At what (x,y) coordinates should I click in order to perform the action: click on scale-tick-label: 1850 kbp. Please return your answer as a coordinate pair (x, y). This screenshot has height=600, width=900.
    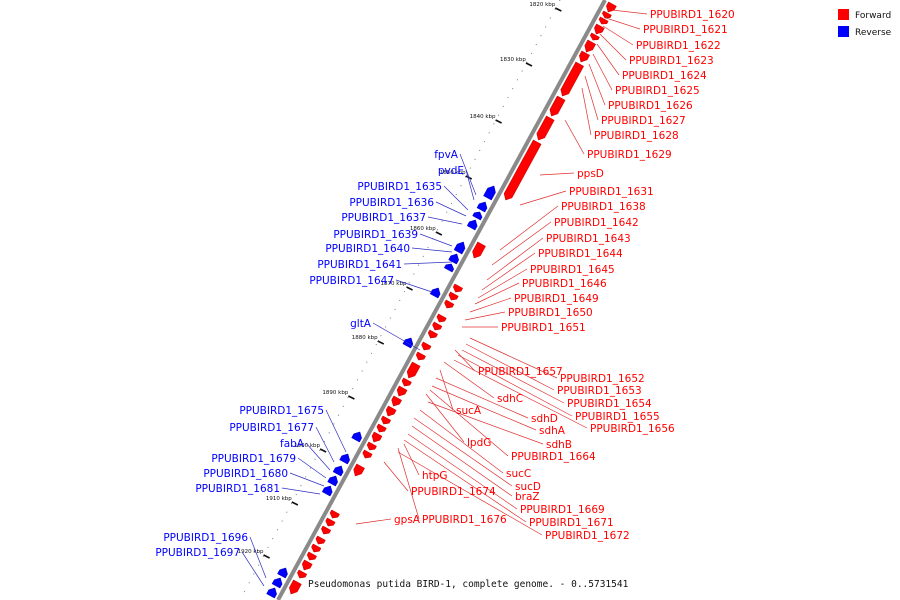
    Looking at the image, I should click on (453, 173).